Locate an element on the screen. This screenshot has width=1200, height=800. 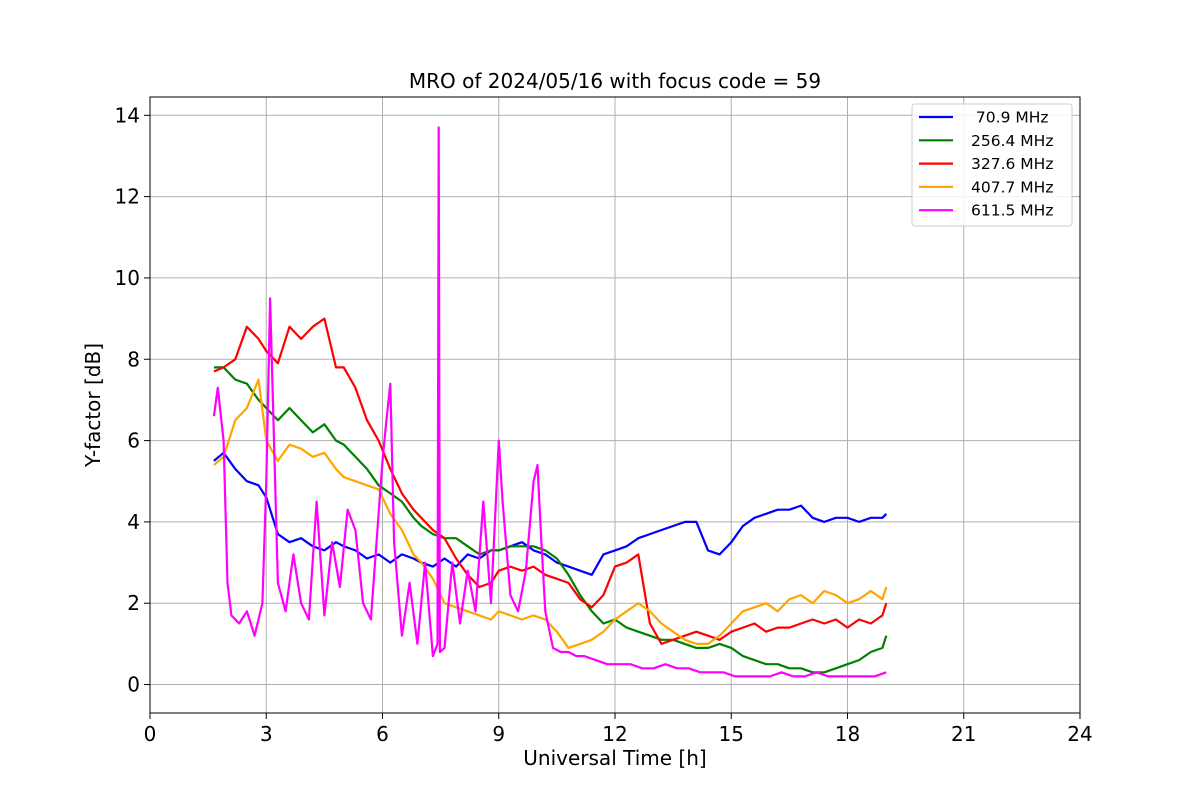
y-tick-label: 4 is located at coordinates (133, 522).